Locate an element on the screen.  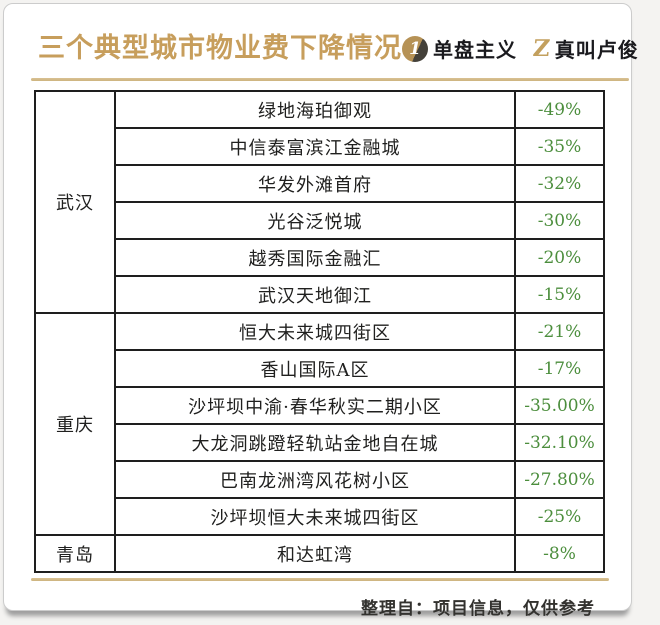
percent-cell: -35% is located at coordinates (559, 146).